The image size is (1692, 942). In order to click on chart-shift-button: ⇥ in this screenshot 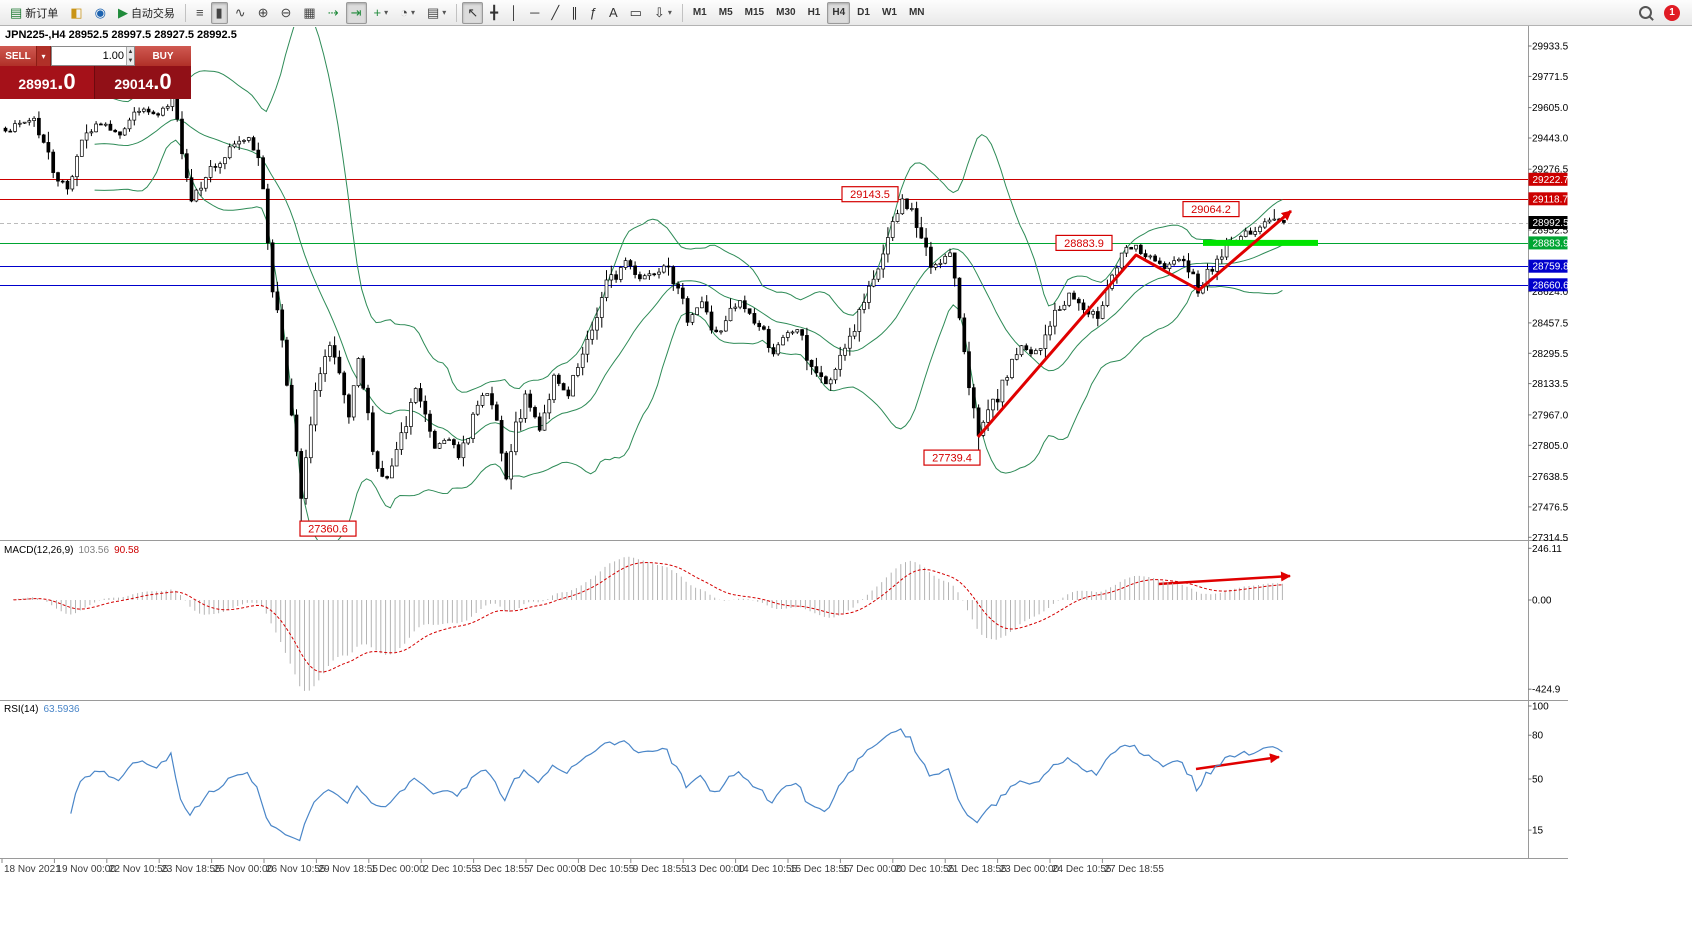, I will do `click(356, 12)`.